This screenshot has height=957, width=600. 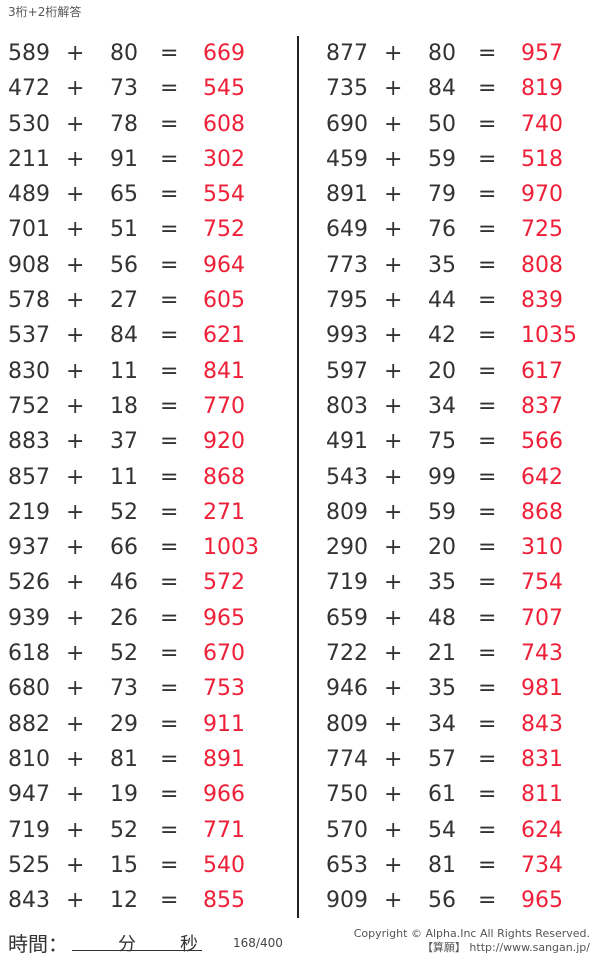 I want to click on addend-b: 52, so click(x=124, y=830).